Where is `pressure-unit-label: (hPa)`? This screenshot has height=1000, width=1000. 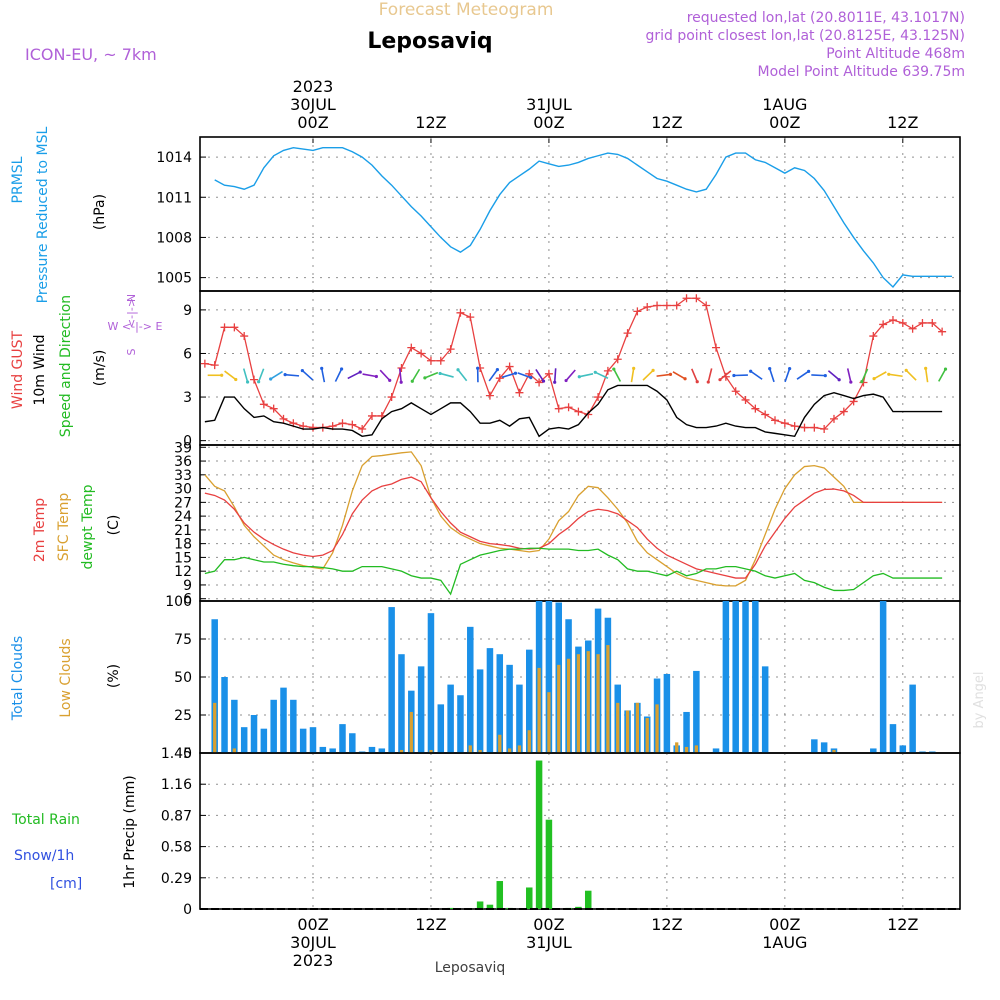 pressure-unit-label: (hPa) is located at coordinates (100, 212).